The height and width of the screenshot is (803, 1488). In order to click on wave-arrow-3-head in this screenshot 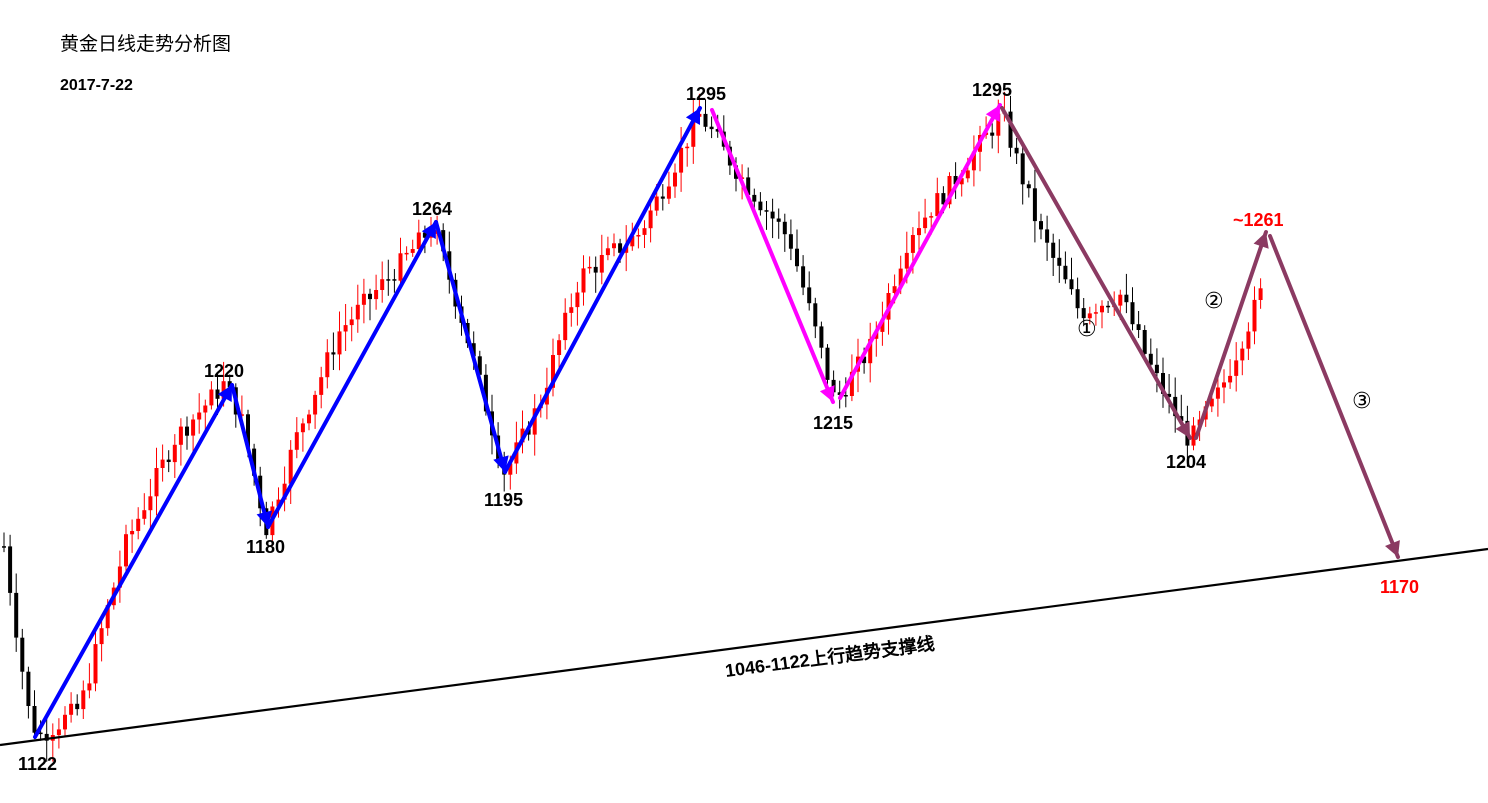, I will do `click(428, 230)`.